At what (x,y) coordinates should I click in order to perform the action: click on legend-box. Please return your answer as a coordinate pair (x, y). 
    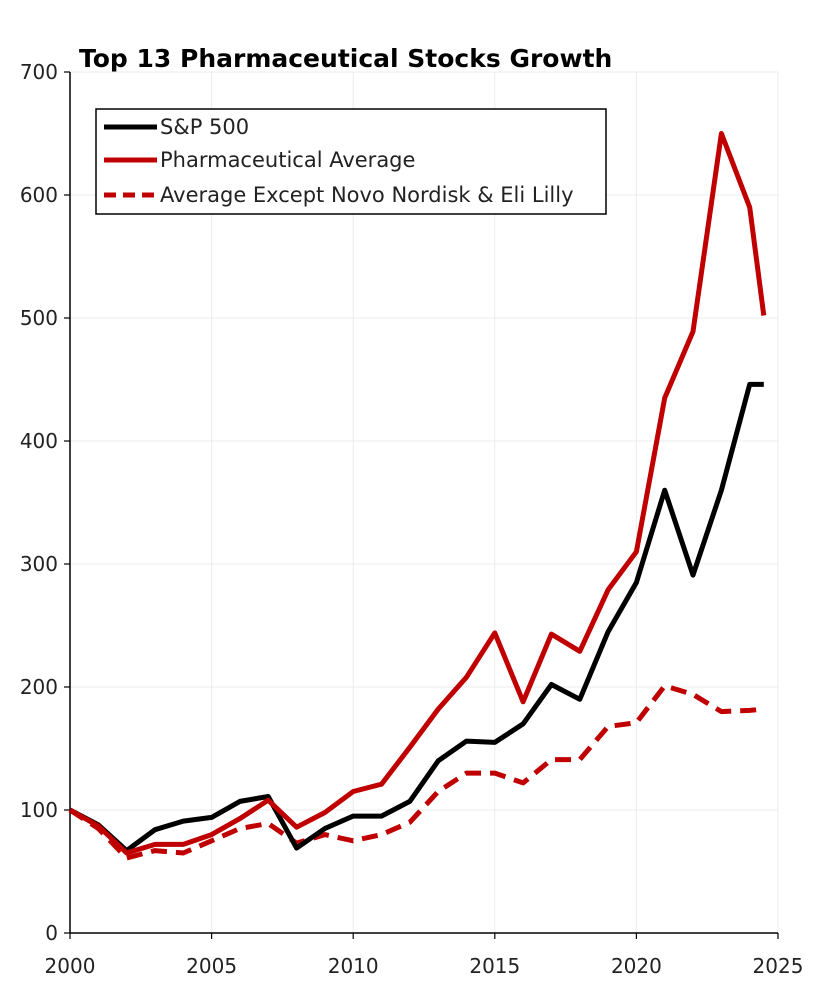
    Looking at the image, I should click on (351, 161).